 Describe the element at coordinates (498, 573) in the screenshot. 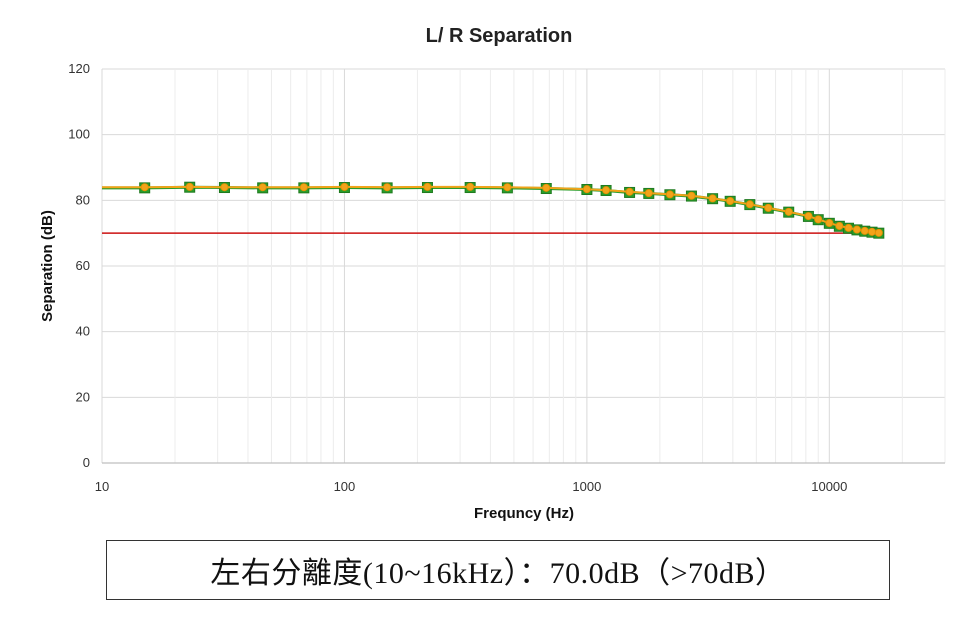

I see `caption-text: 左右分離度(10~16kHz）：70.0dB（>70dB）` at that location.